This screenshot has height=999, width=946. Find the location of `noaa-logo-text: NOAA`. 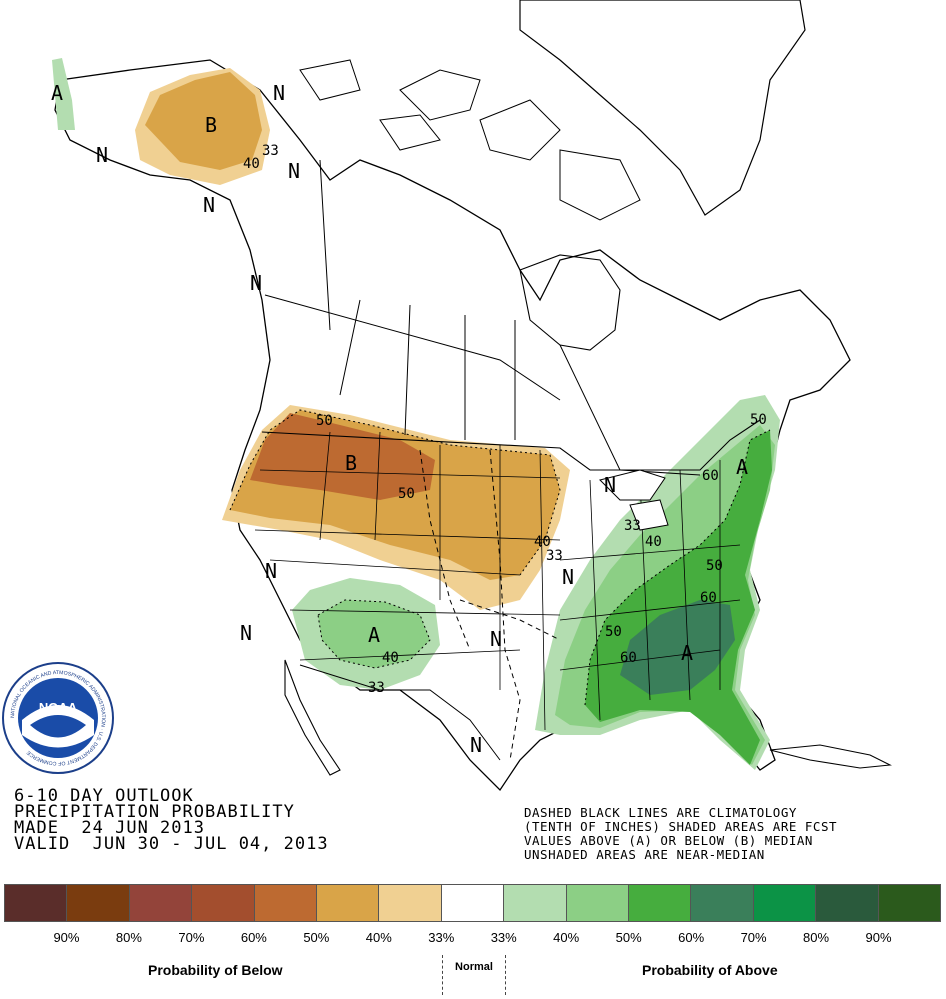

noaa-logo-text: NOAA is located at coordinates (58, 707).